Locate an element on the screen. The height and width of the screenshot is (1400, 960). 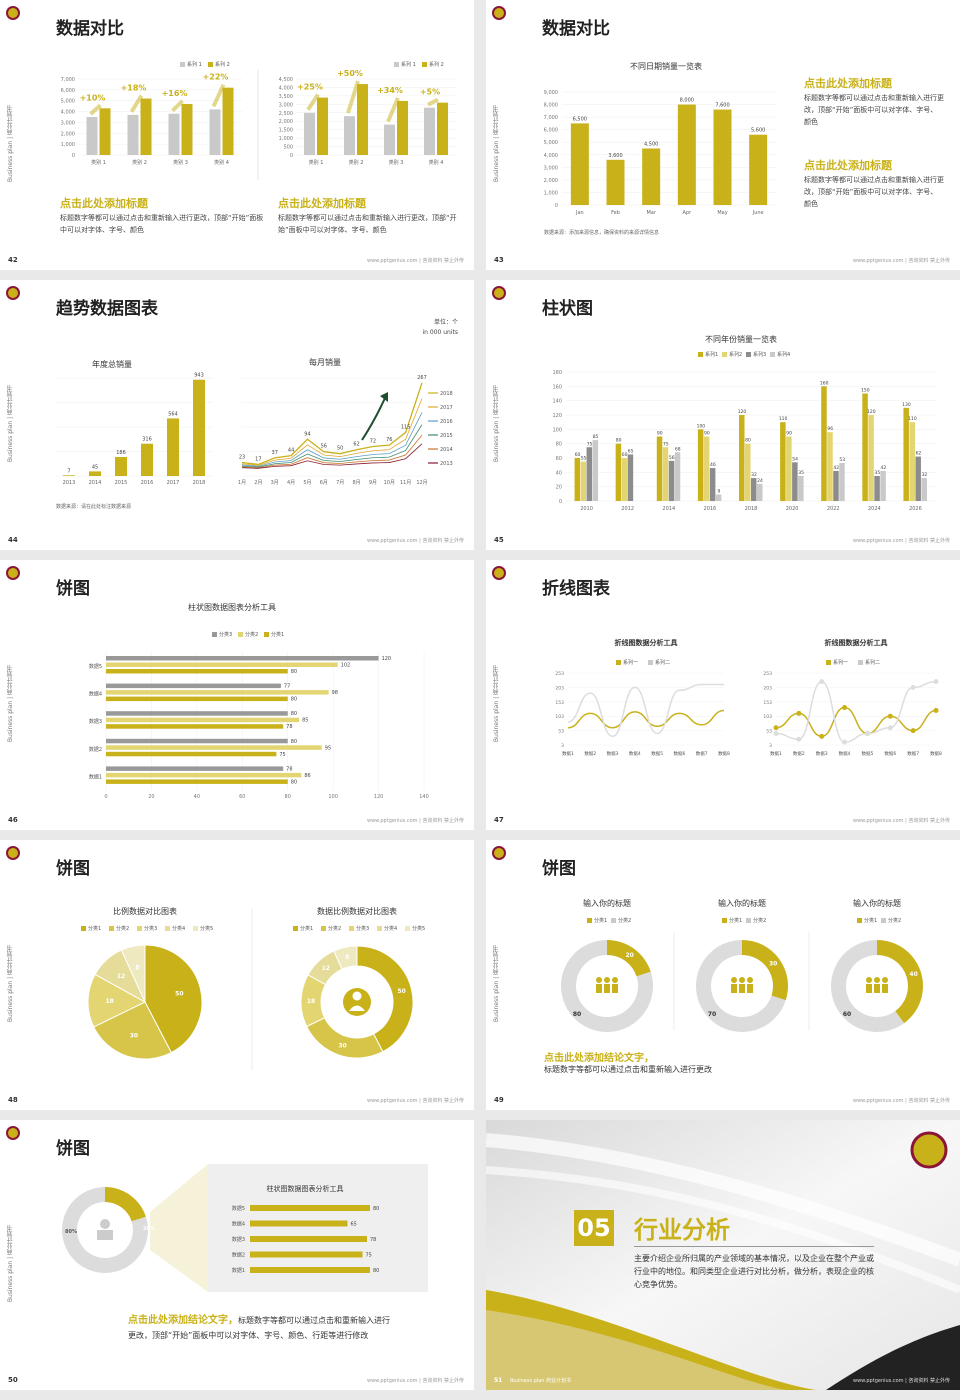
data-label: 943 is located at coordinates (199, 376).